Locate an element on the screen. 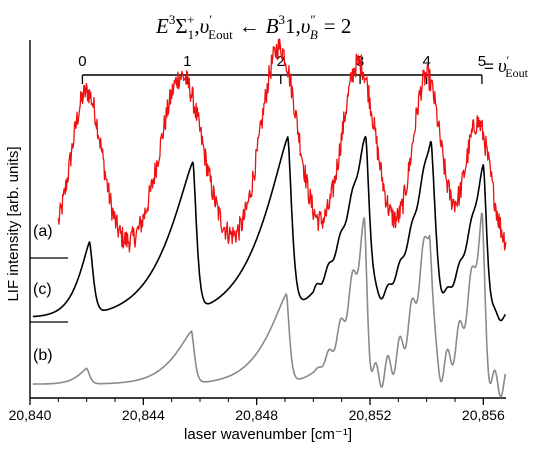 The height and width of the screenshot is (453, 550). top-tick-label-0: 0 is located at coordinates (82, 61).